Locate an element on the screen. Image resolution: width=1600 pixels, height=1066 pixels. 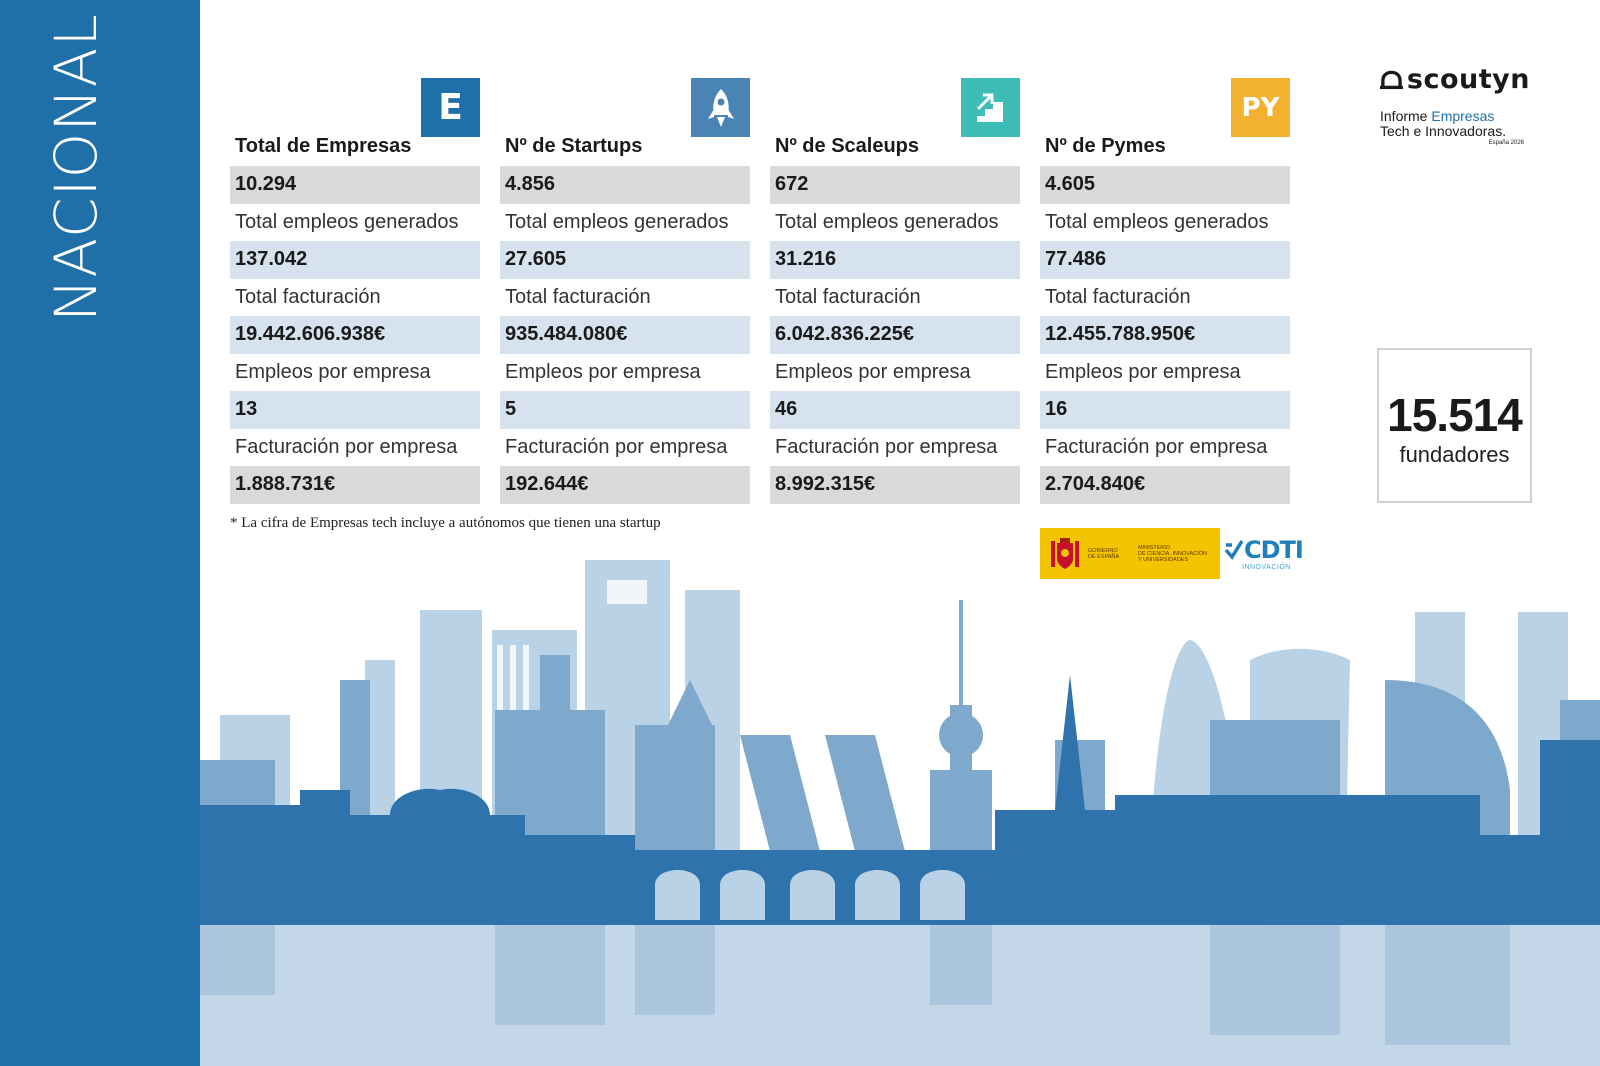
count-value: 4.605 is located at coordinates (1165, 185).